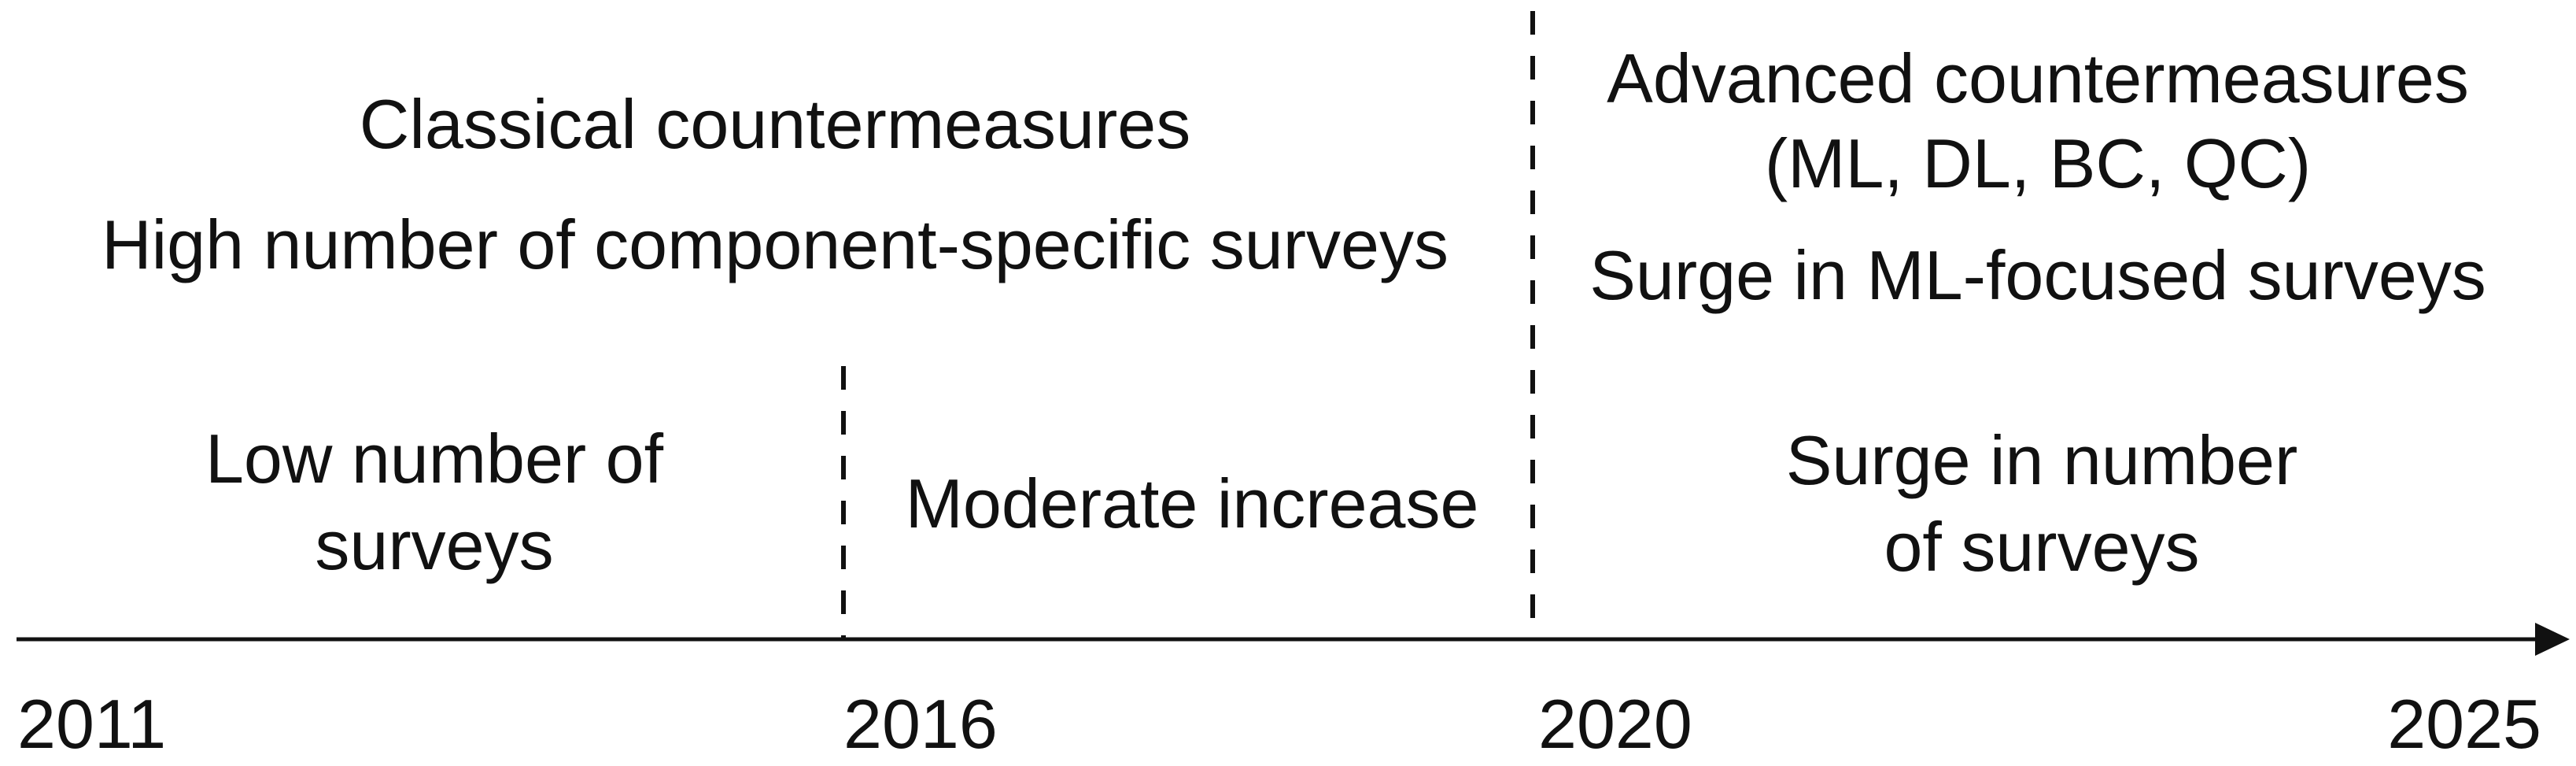  I want to click on year-label-2020: 2020, so click(1615, 724).